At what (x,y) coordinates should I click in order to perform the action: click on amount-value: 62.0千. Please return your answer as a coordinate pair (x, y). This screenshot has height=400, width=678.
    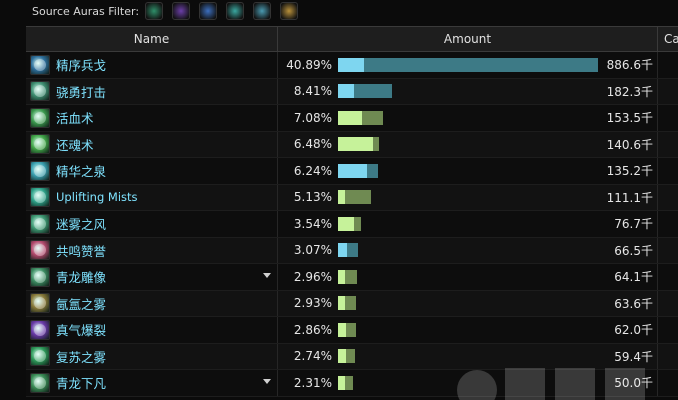
    Looking at the image, I should click on (633, 330).